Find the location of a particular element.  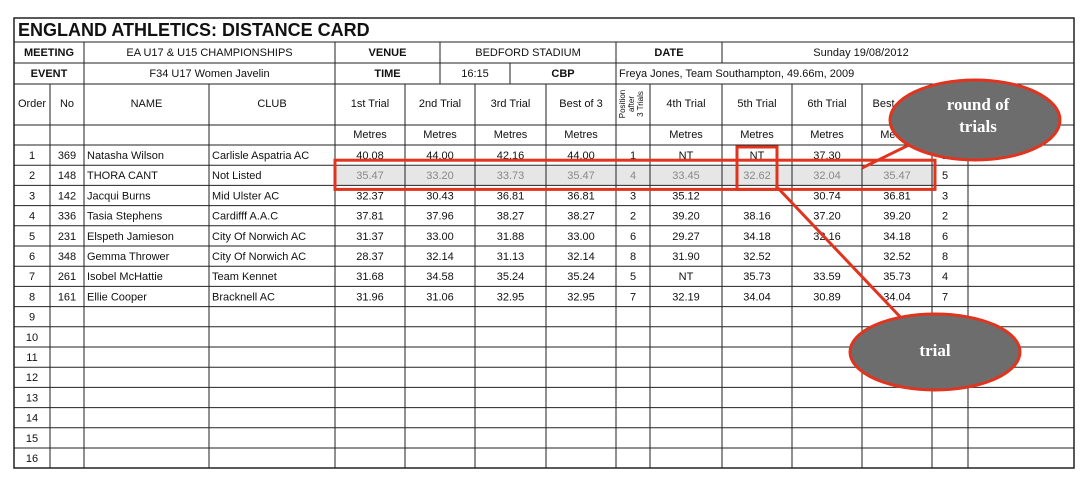

cell: 11 is located at coordinates (31, 358).